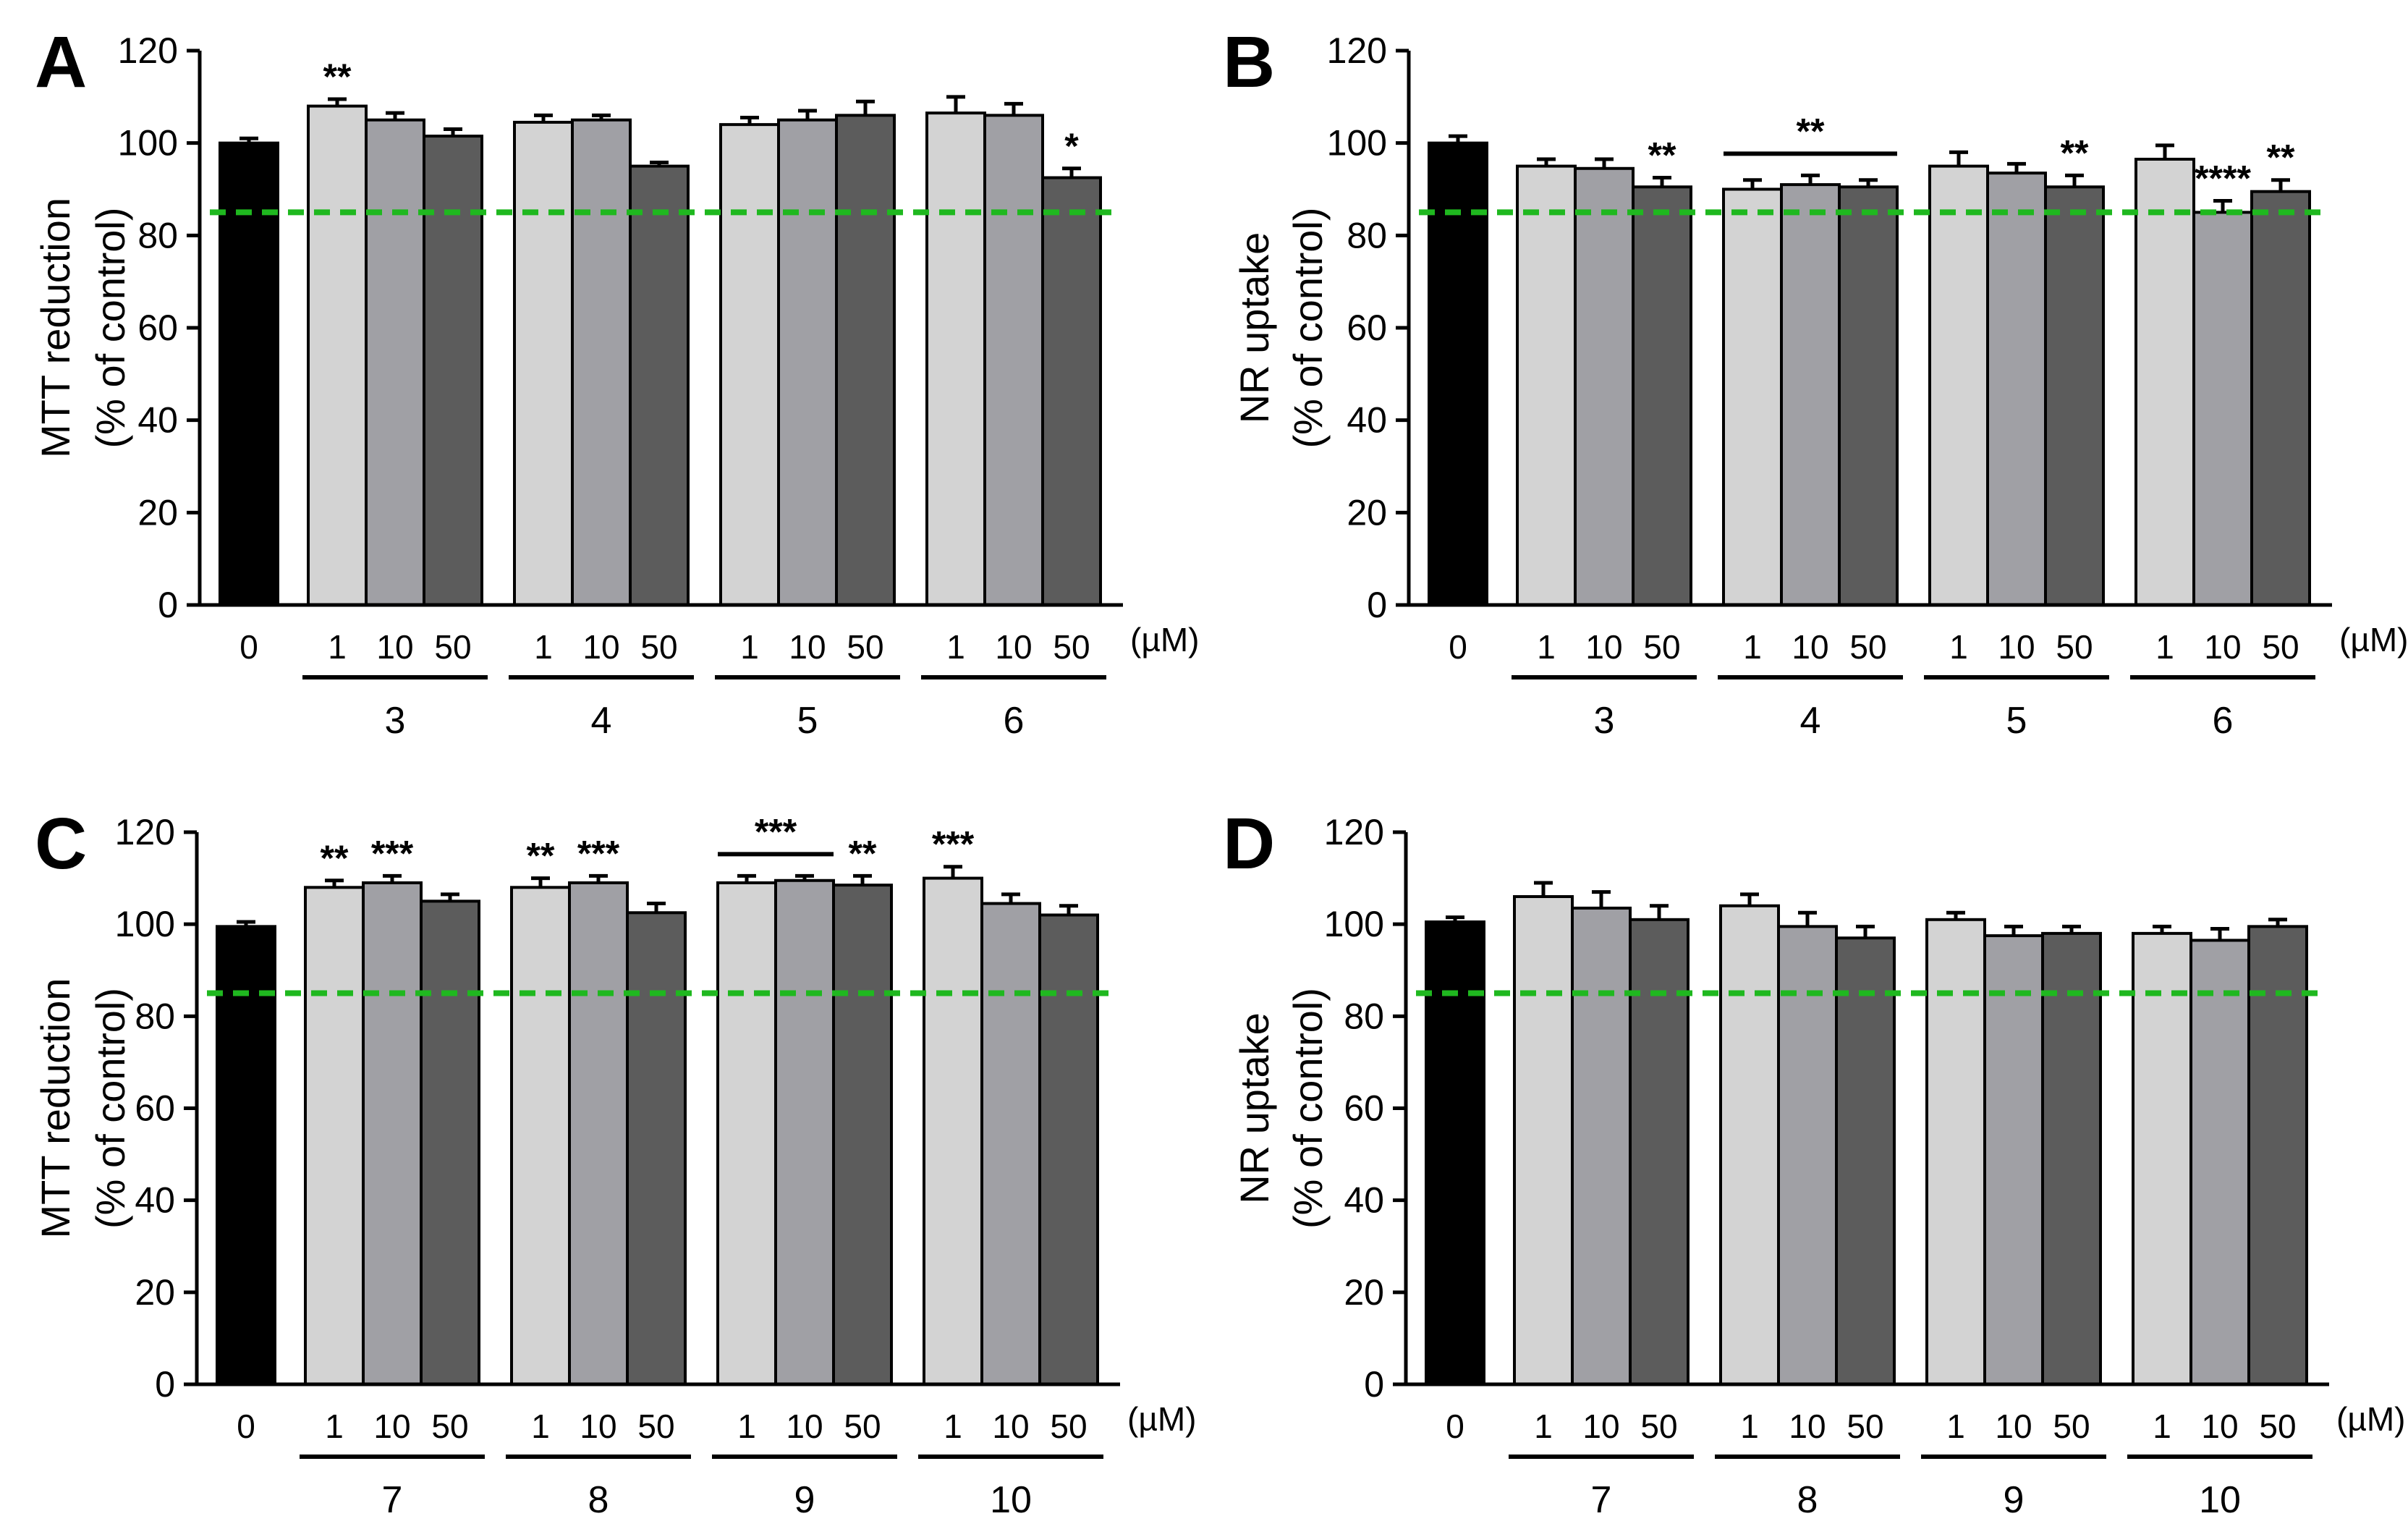  Describe the element at coordinates (2016, 721) in the screenshot. I see `panel-b-group-label-5: 5` at that location.